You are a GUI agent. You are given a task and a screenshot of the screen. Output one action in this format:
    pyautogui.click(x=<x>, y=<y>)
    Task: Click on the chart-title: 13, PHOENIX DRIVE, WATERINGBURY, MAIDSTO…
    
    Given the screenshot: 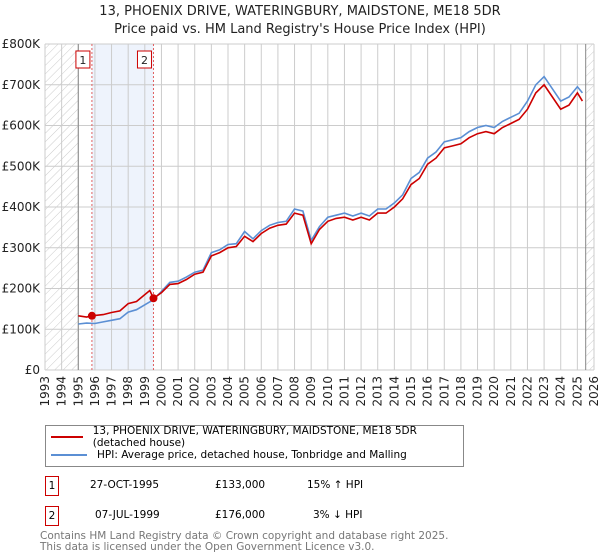 What is the action you would take?
    pyautogui.click(x=300, y=11)
    